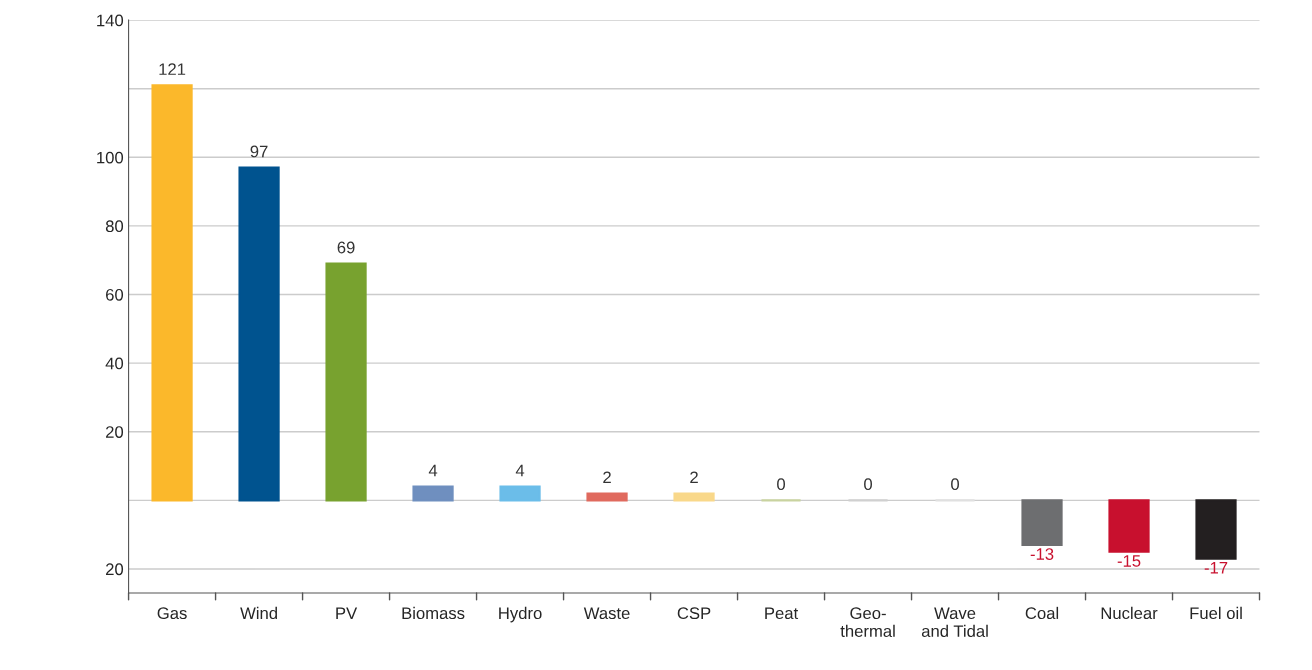 This screenshot has width=1312, height=670. Describe the element at coordinates (115, 294) in the screenshot. I see `y-tick-label: 60` at that location.